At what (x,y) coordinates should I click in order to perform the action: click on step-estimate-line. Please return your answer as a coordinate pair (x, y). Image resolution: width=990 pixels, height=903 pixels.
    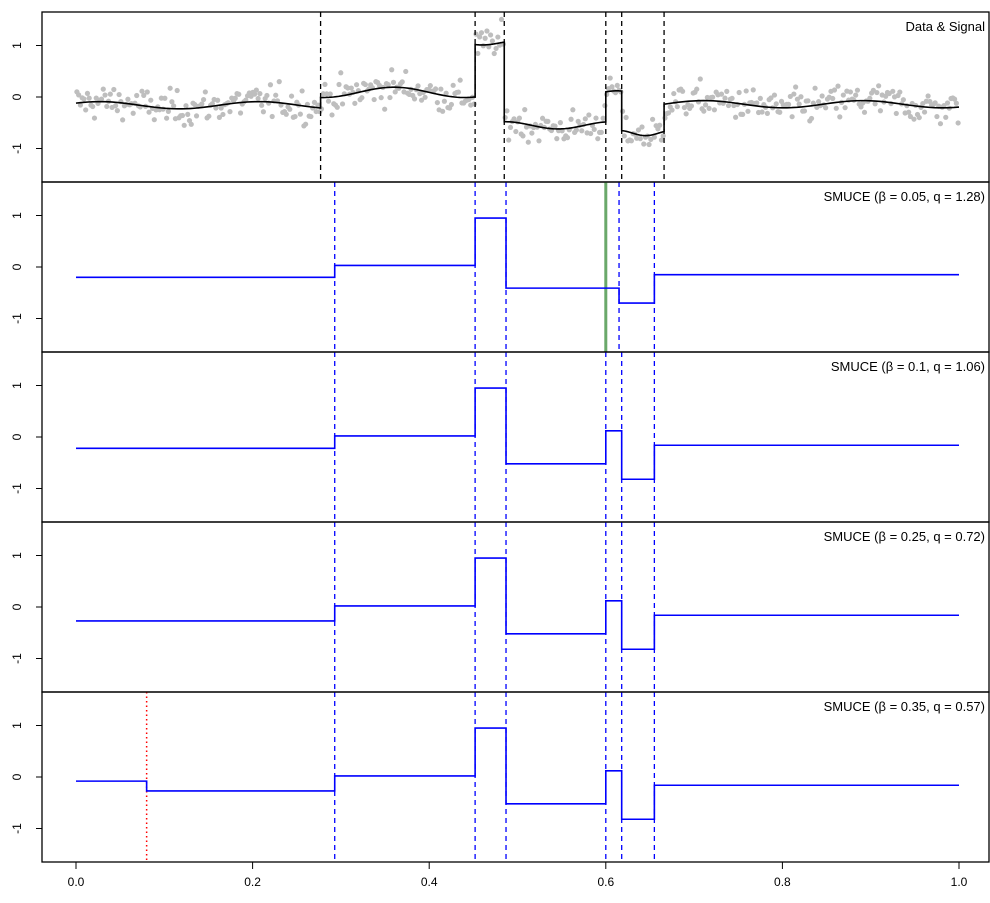
    Looking at the image, I should click on (517, 260).